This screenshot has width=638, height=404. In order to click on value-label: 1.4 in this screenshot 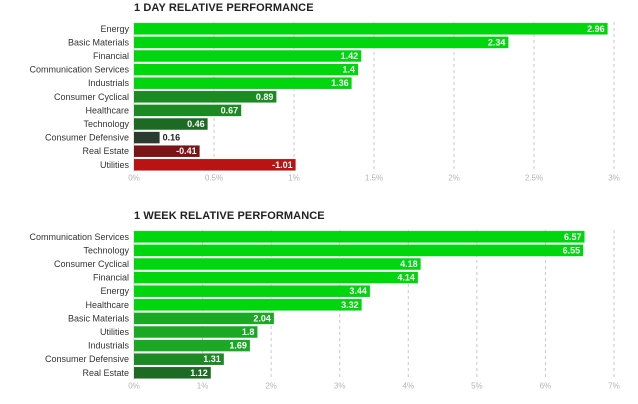, I will do `click(348, 70)`.